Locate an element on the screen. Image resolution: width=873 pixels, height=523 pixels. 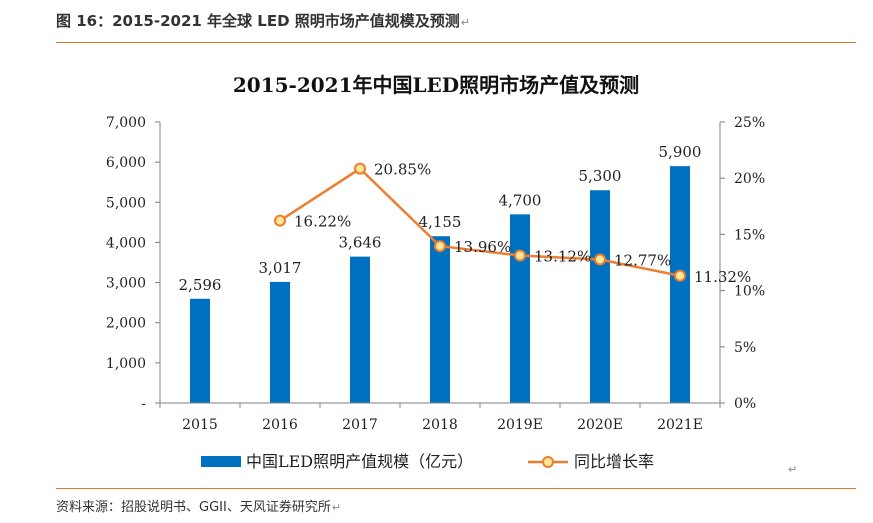
bar-value-label: 4,155 is located at coordinates (440, 222).